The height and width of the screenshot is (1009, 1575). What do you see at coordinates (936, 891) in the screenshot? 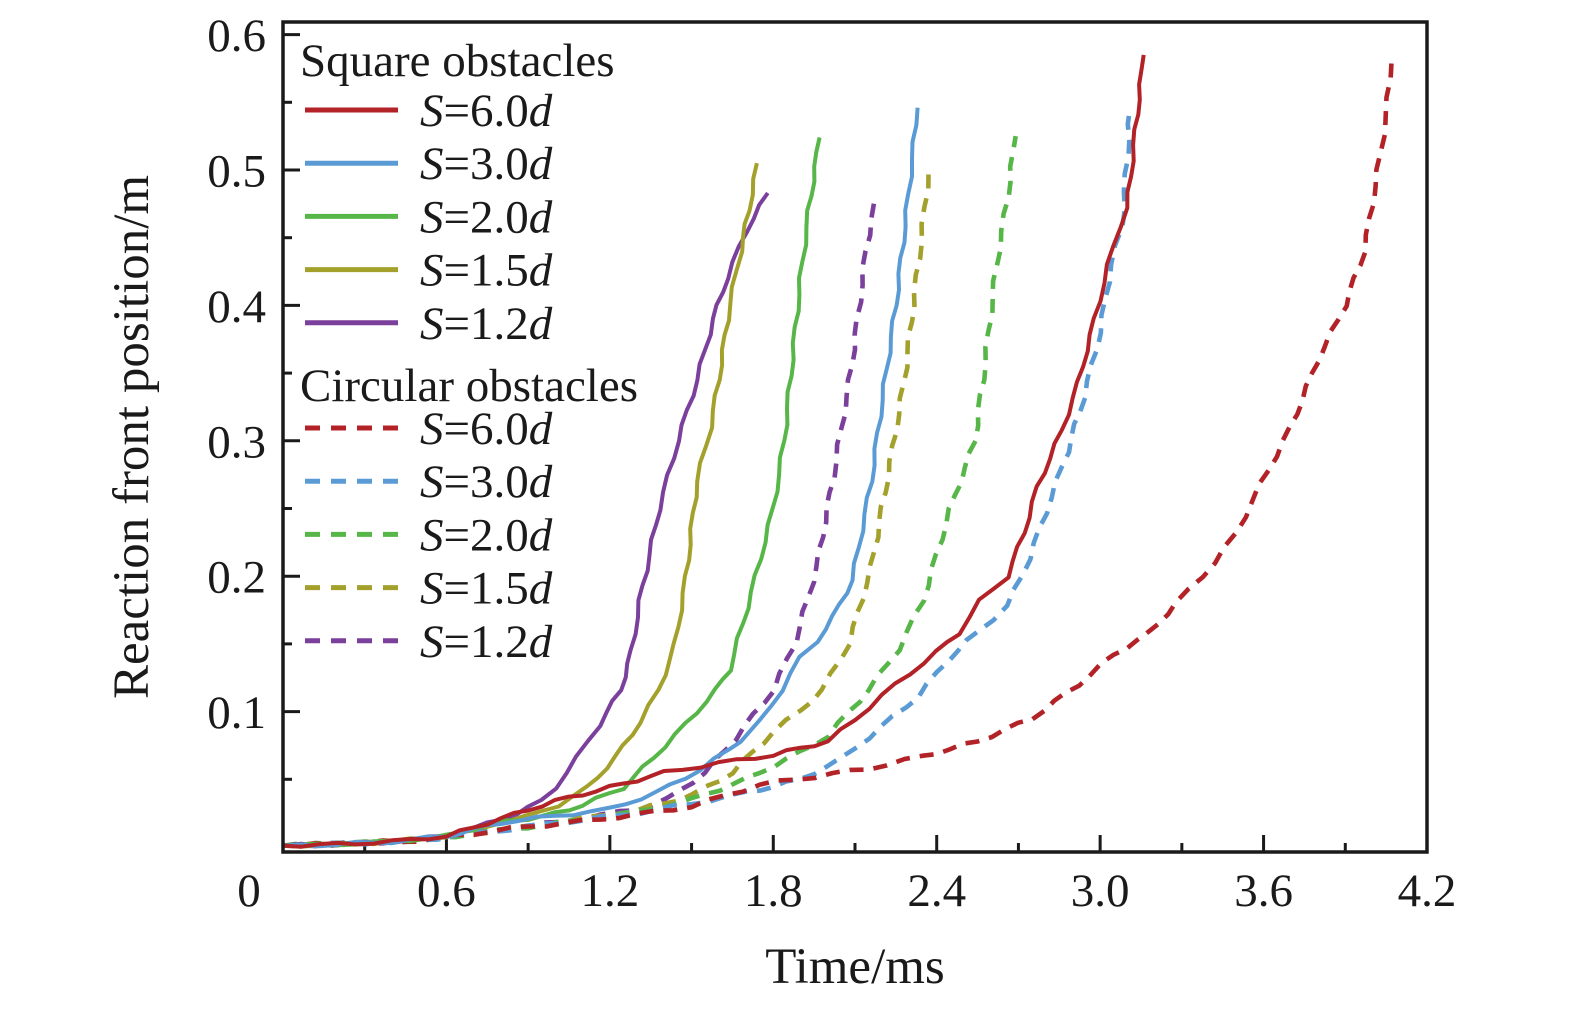
I see `x-tick-label: 2.4` at bounding box center [936, 891].